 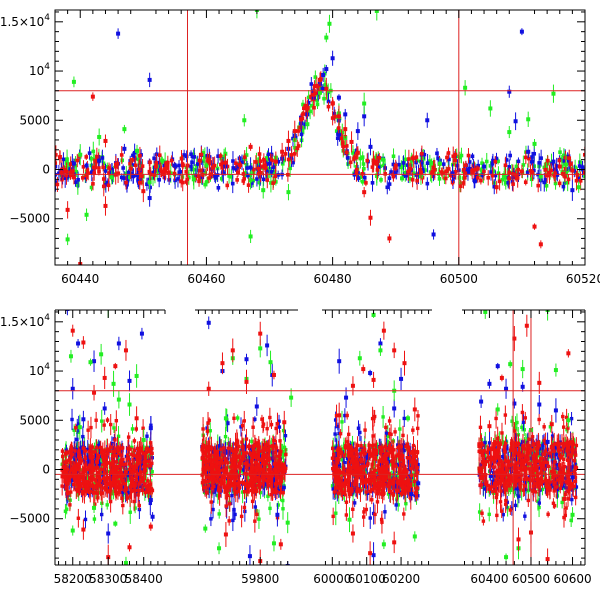 I want to click on x-tick-label: 60440, so click(x=80, y=279).